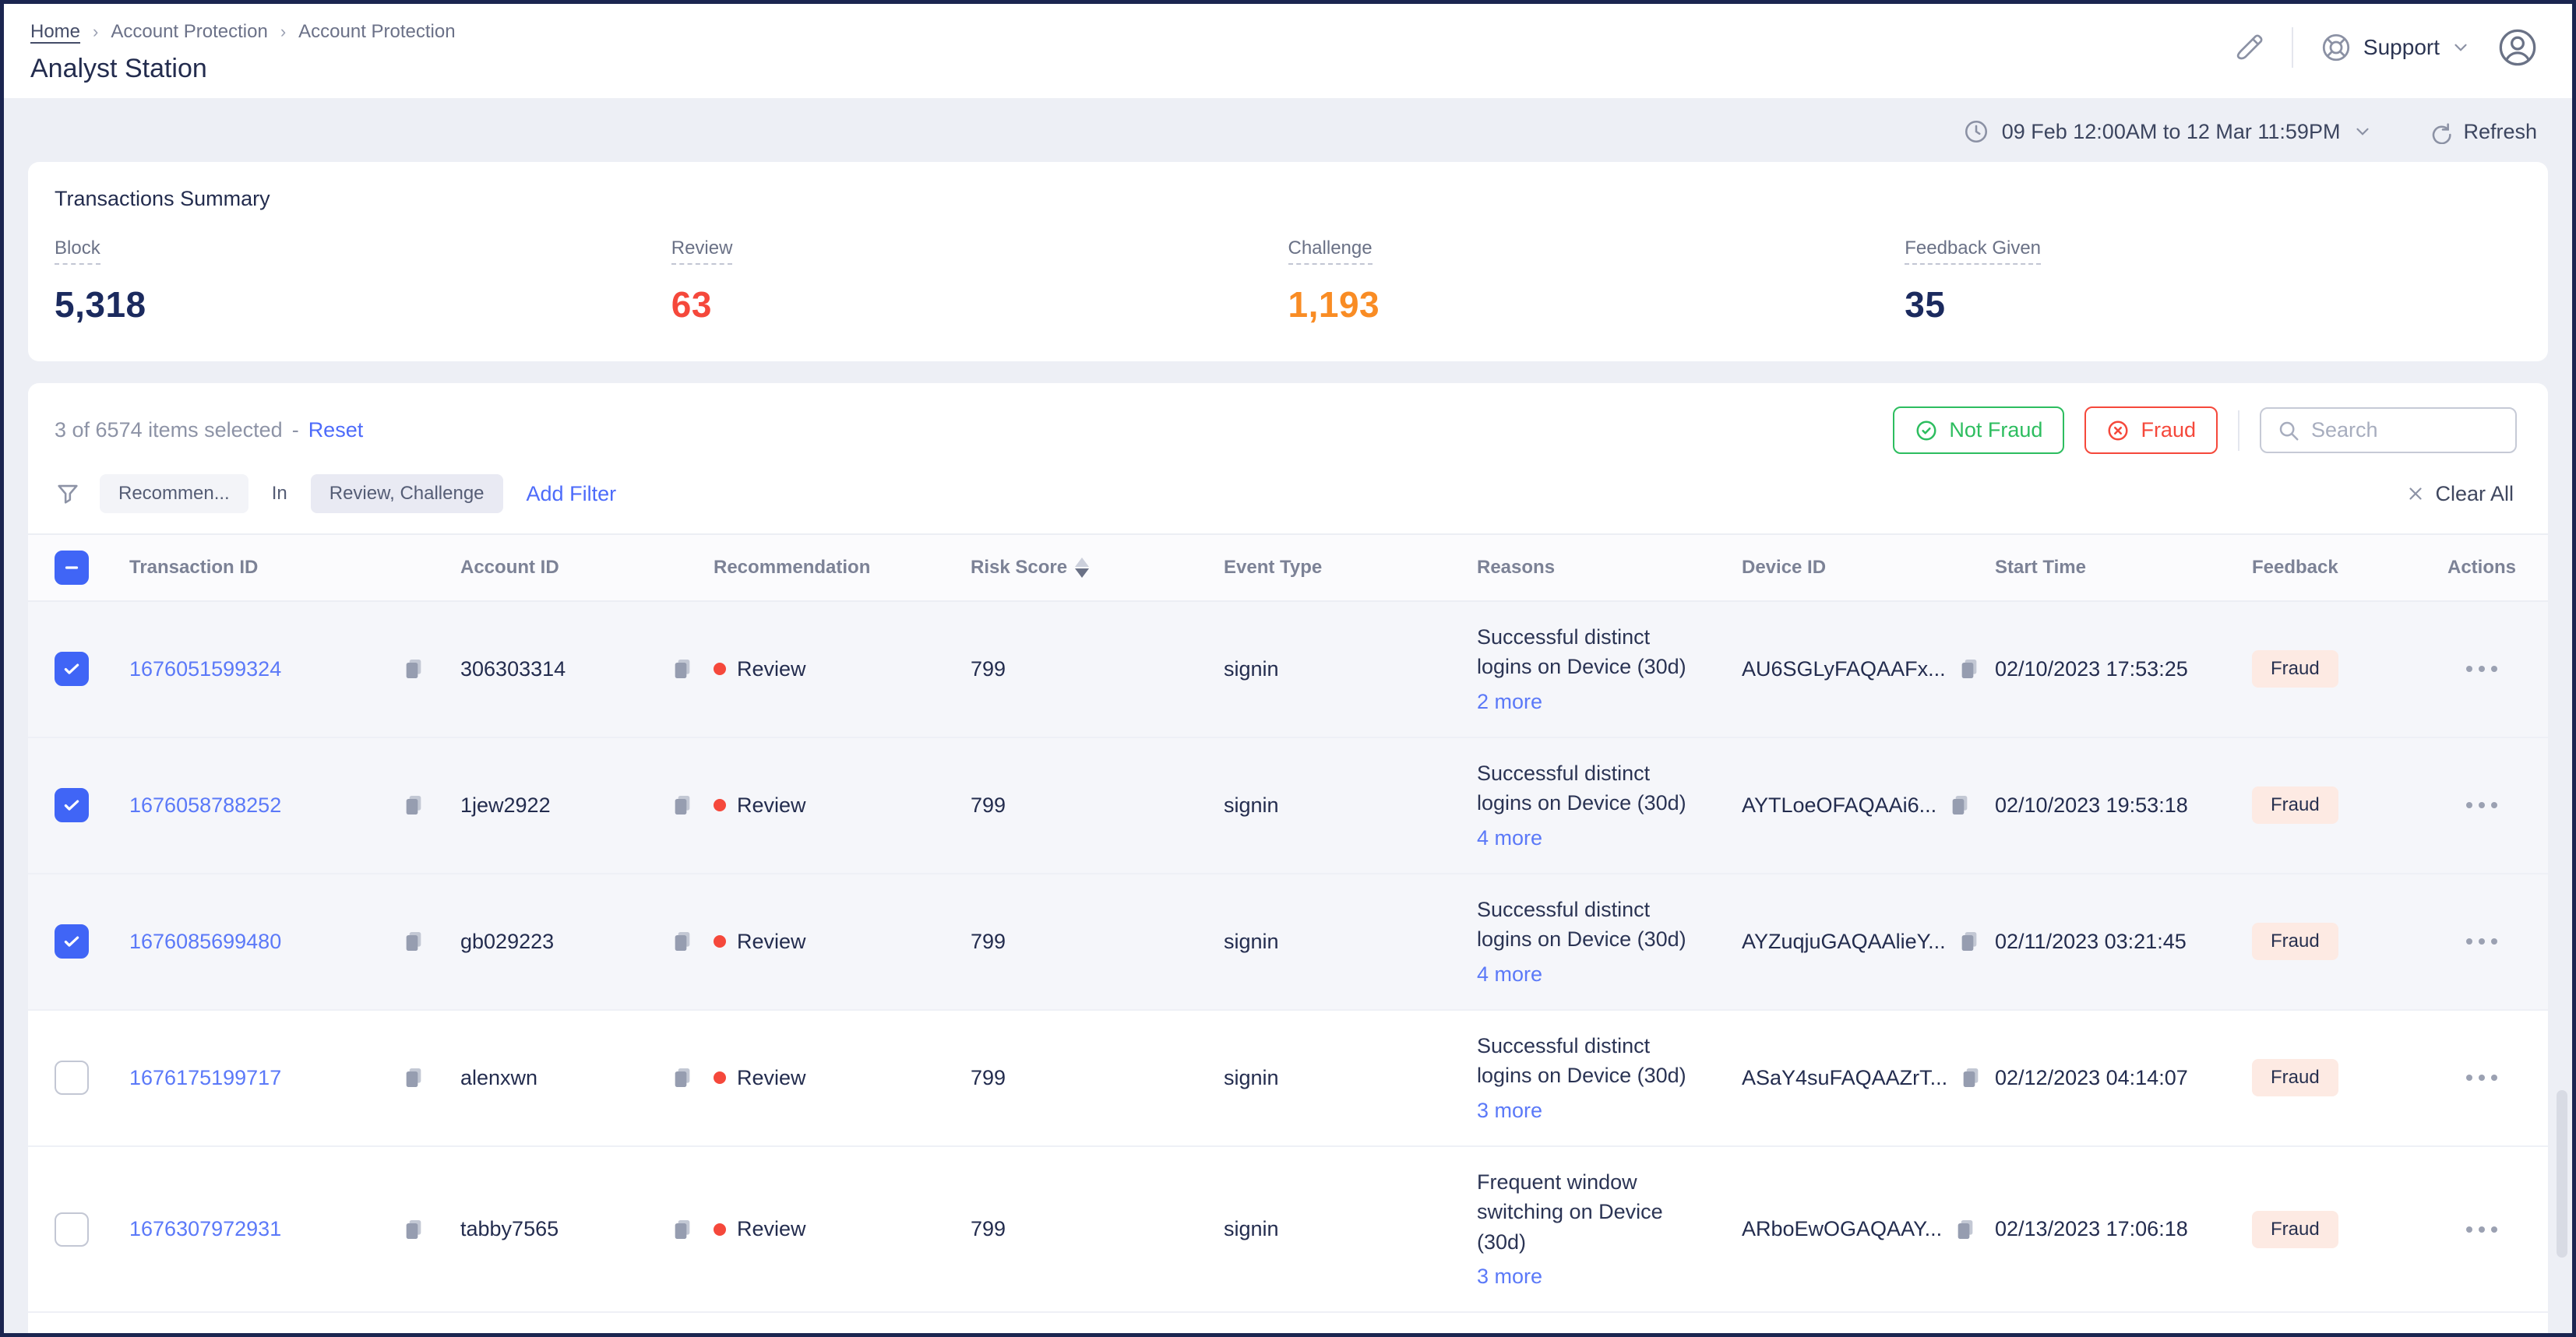 Image resolution: width=2576 pixels, height=1337 pixels. I want to click on metric-review-label: Review, so click(702, 251).